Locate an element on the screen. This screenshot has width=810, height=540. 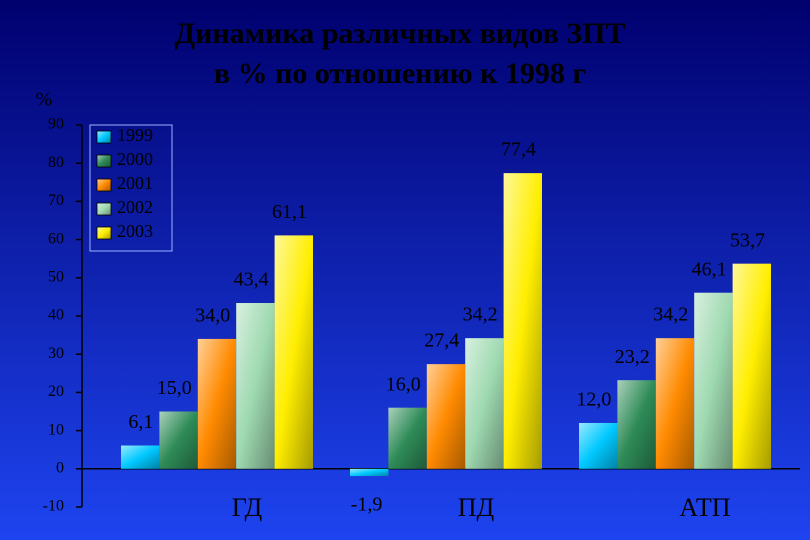
y-tick-label: 0 is located at coordinates (60, 467).